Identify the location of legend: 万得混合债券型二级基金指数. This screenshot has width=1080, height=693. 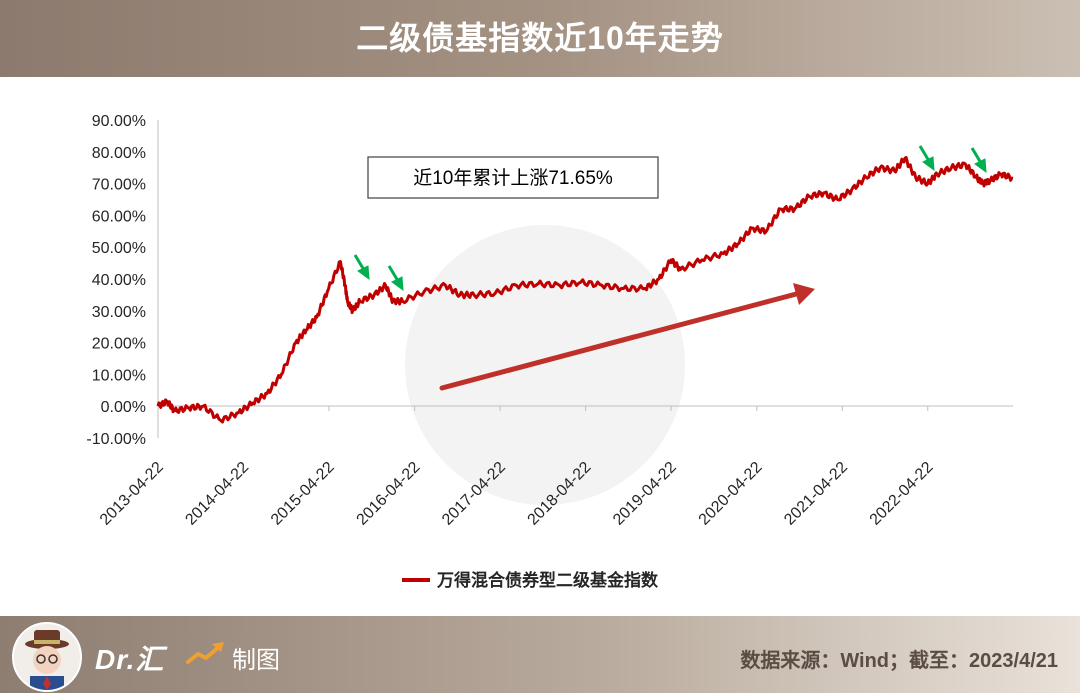
(530, 580).